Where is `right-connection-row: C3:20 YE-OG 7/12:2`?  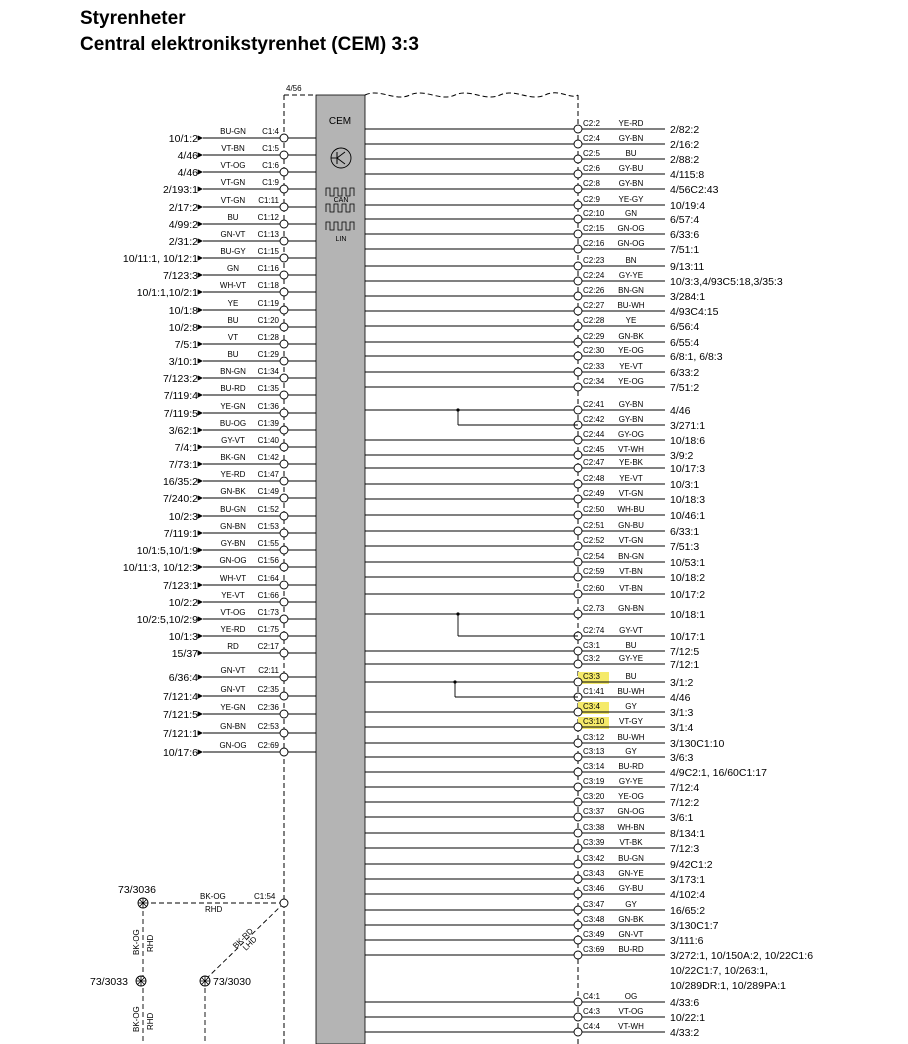
right-connection-row: C3:20 YE-OG 7/12:2 is located at coordinates (532, 800).